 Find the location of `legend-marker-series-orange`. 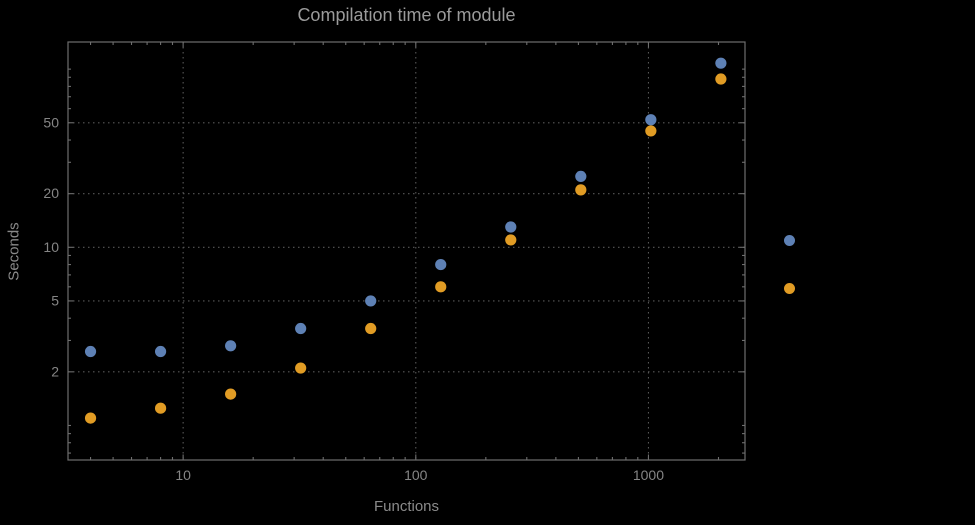

legend-marker-series-orange is located at coordinates (789, 288).